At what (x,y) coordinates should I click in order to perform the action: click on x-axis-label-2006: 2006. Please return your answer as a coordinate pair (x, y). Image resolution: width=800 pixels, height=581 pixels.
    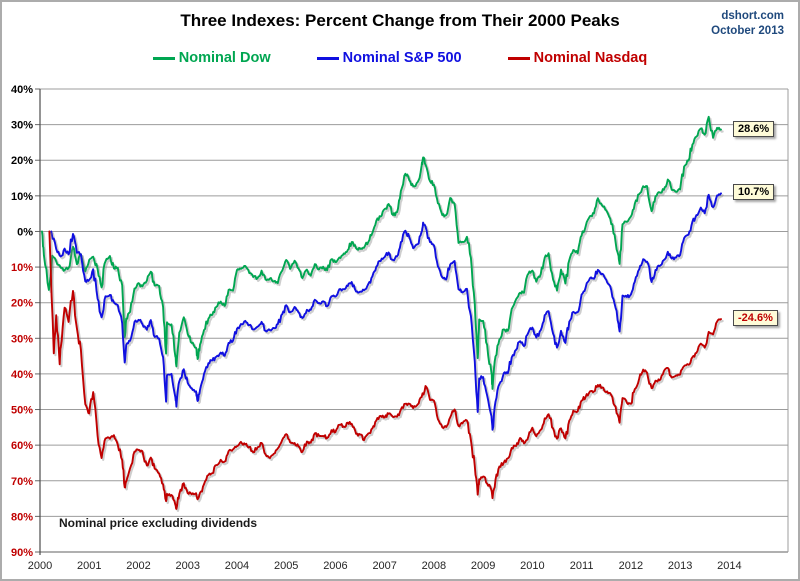
    Looking at the image, I should click on (335, 566).